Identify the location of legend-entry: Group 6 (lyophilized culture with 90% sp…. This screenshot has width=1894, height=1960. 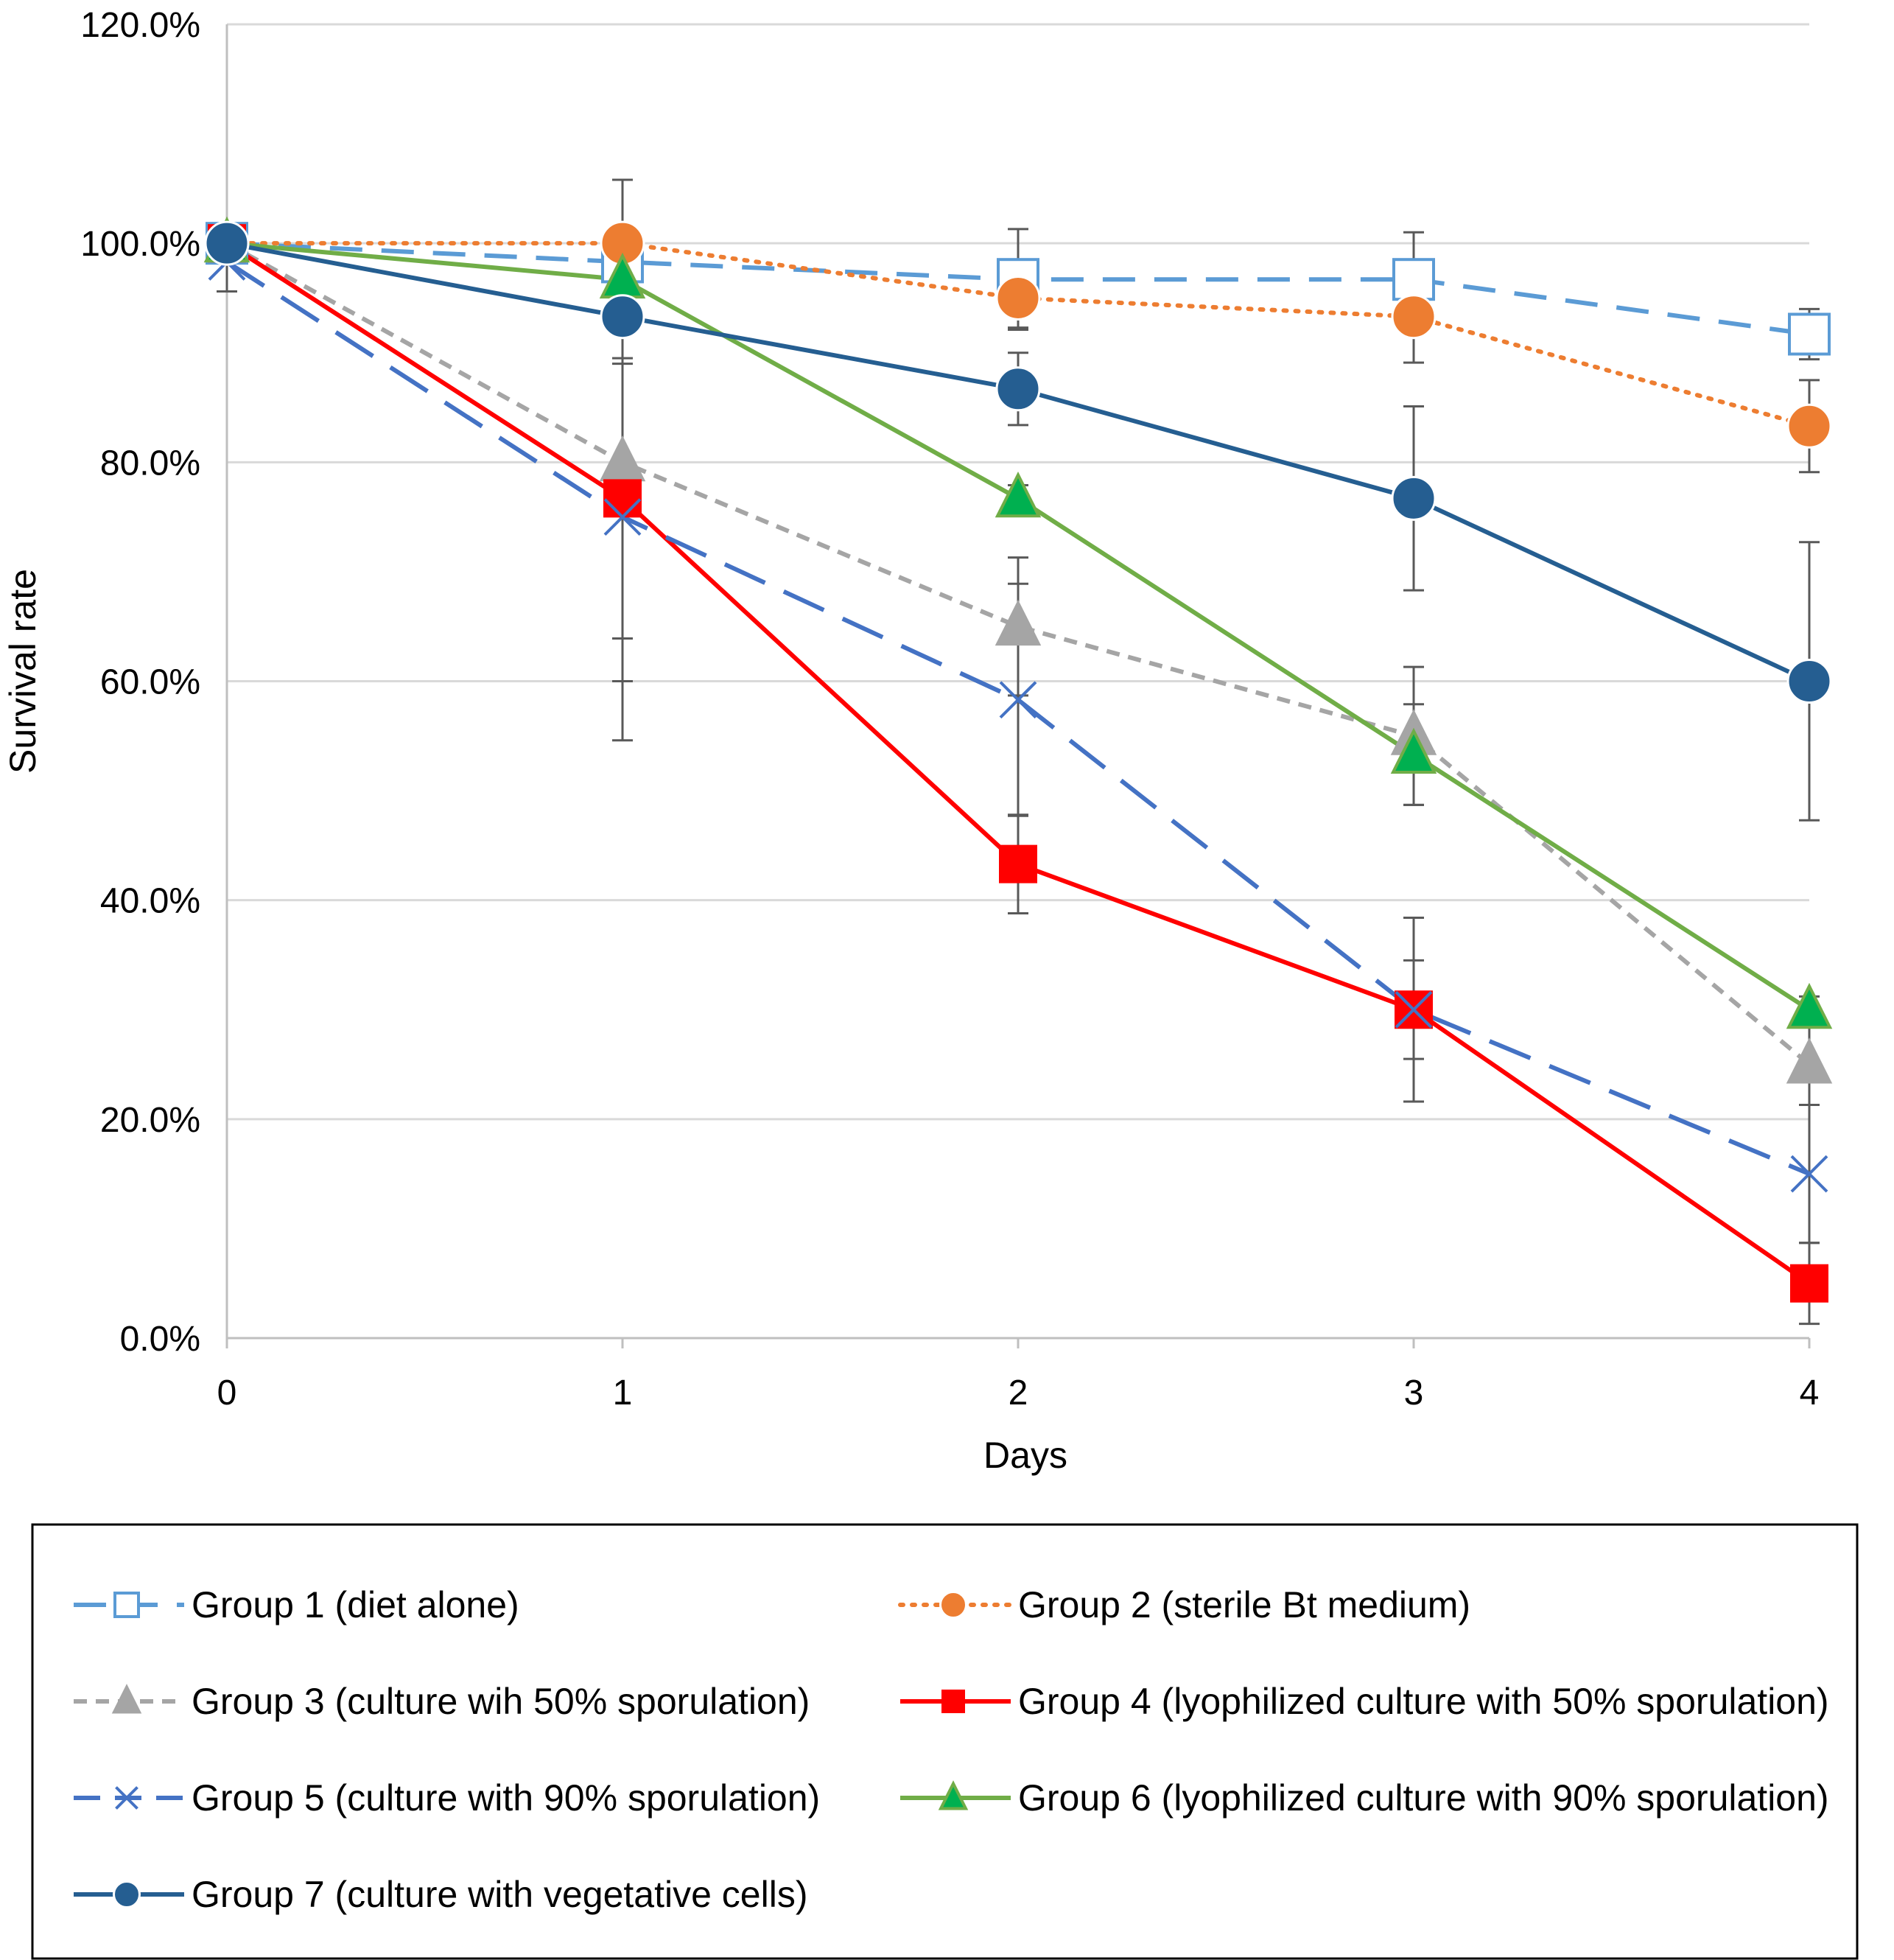
(1364, 1798).